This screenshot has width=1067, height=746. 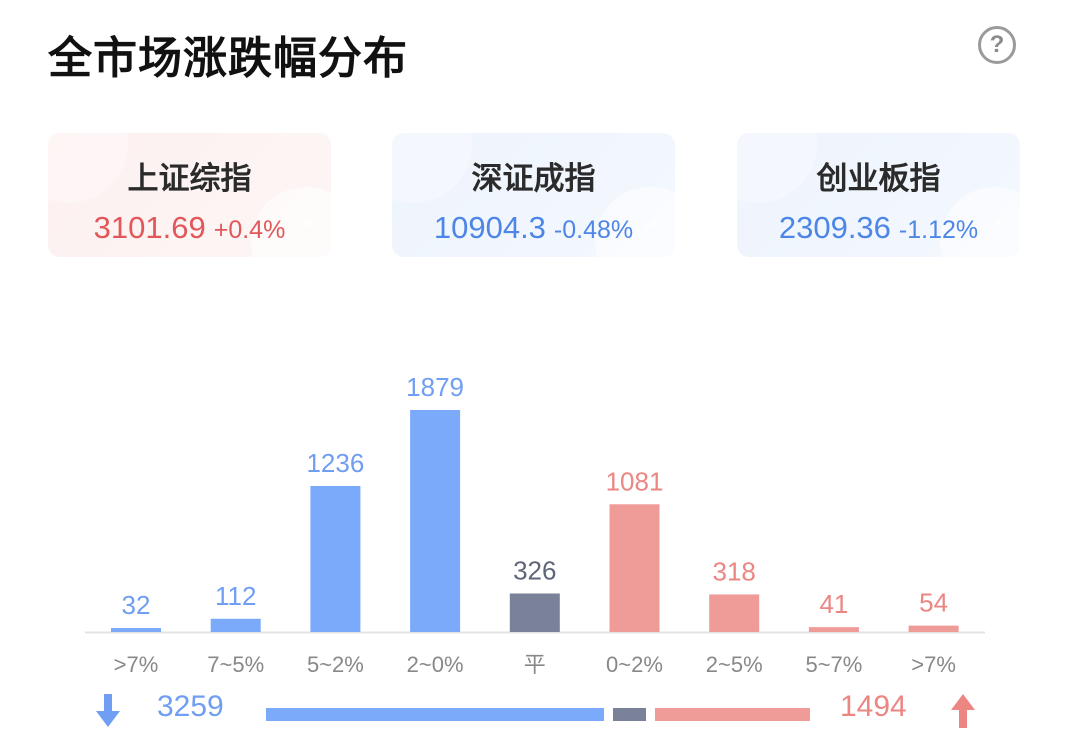 What do you see at coordinates (435, 387) in the screenshot?
I see `bar-value-label: 1879` at bounding box center [435, 387].